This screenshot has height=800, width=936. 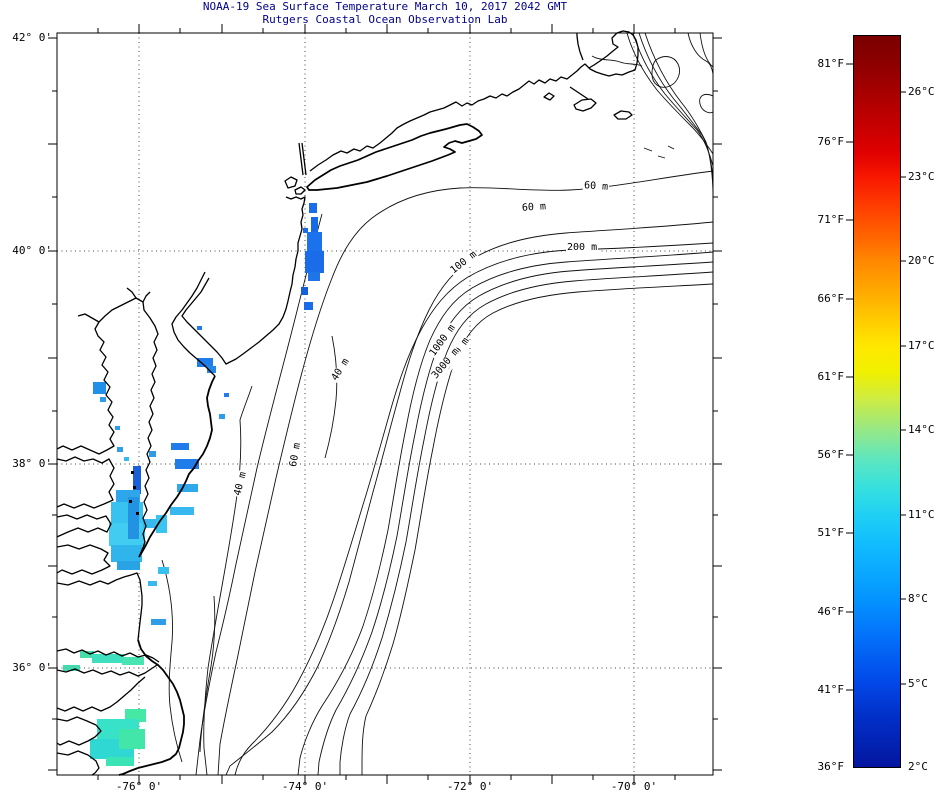 I want to click on colorbar-f-56: 56°F, so click(x=831, y=454).